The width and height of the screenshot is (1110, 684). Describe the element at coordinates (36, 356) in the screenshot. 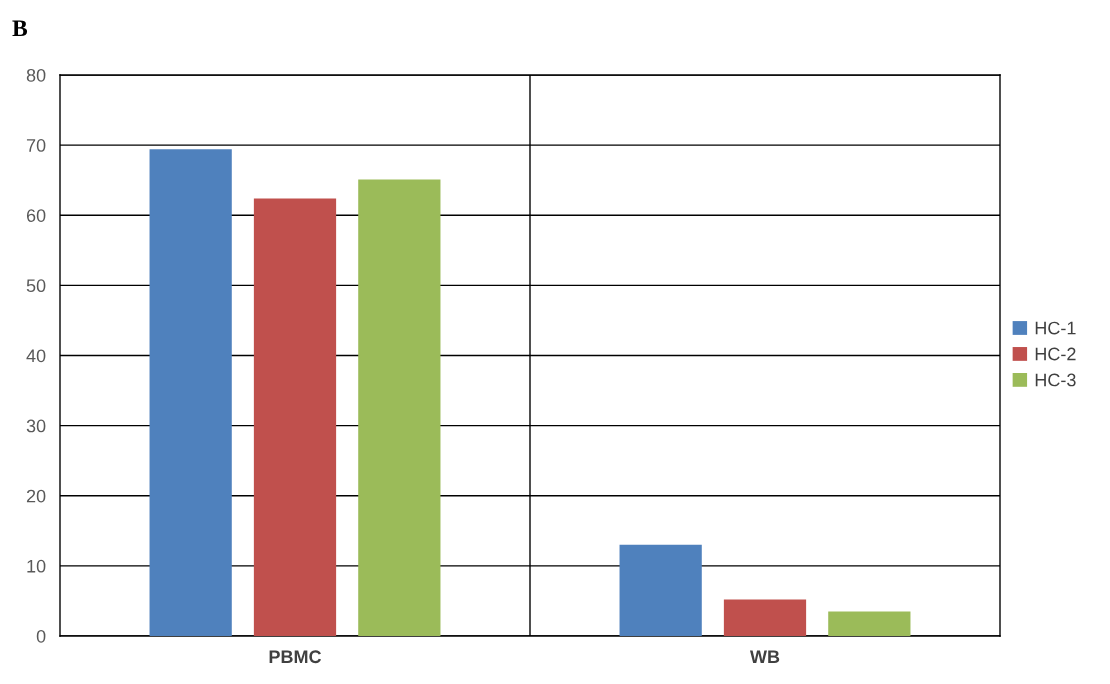

I see `y-tick-label: 40` at that location.